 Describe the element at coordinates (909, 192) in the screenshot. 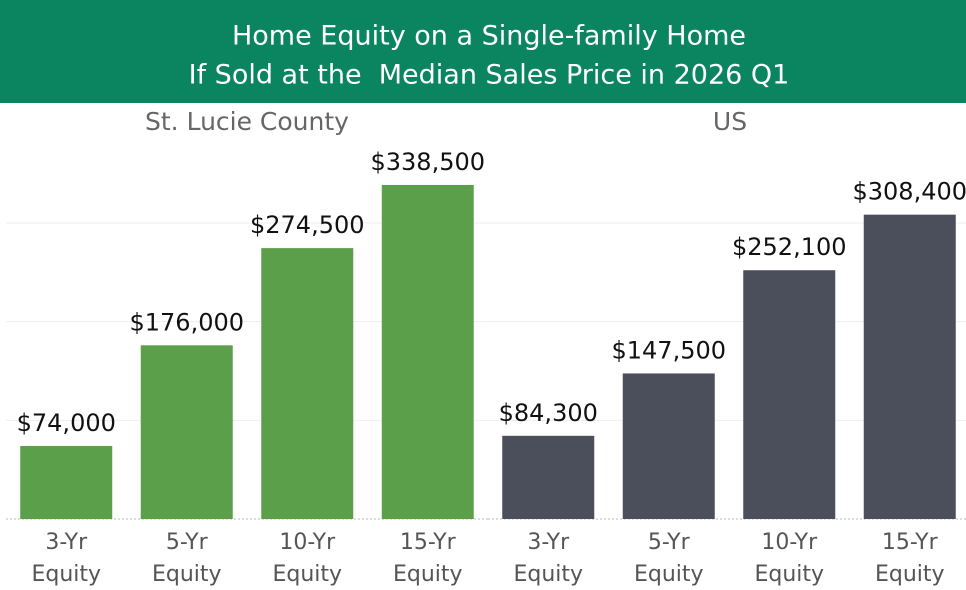

I see `value-label: $308,400` at that location.